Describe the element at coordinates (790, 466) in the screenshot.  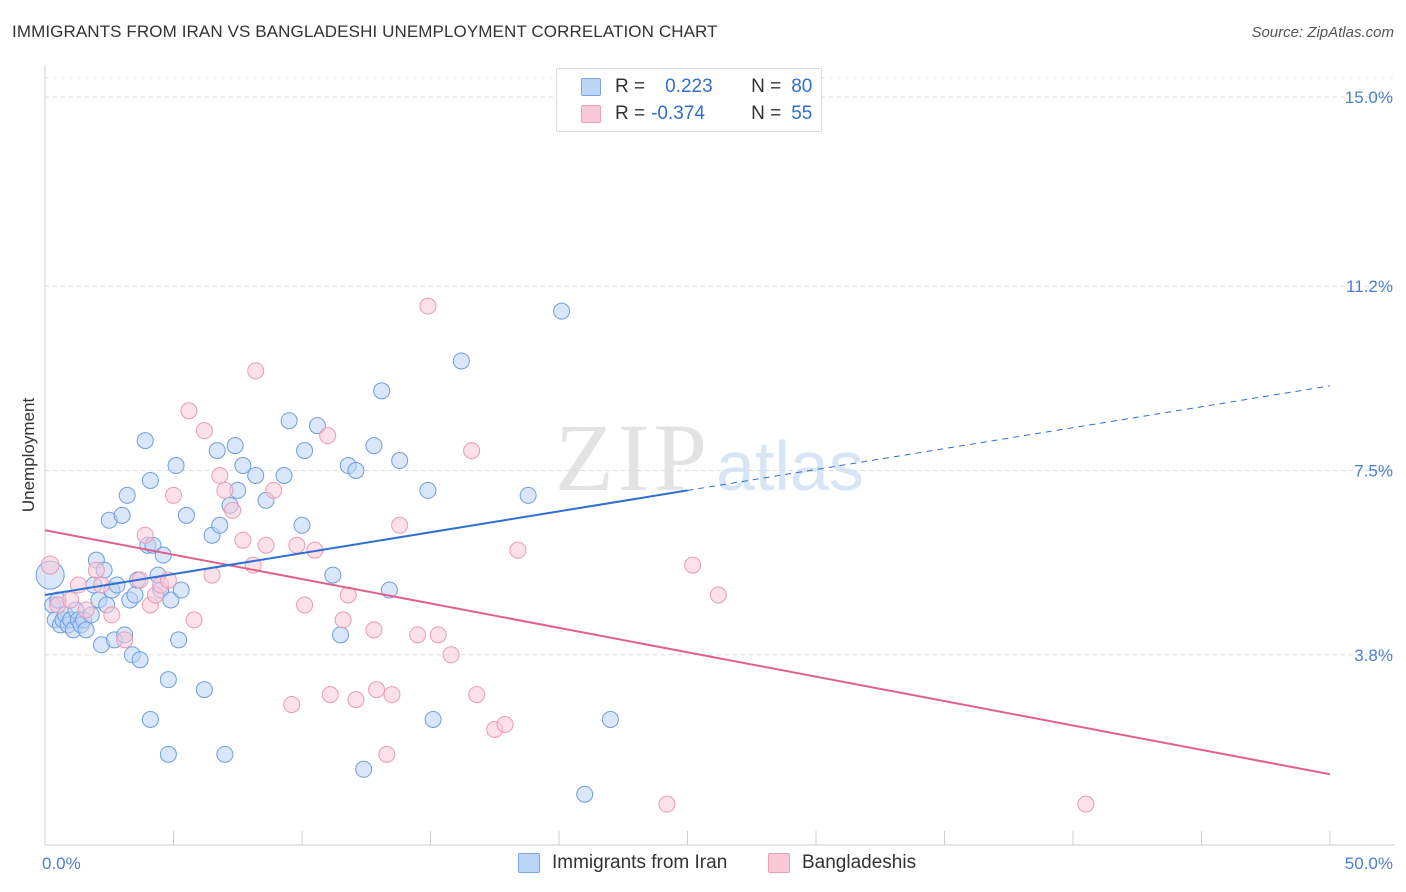
I see `watermark-atlas: atlas` at that location.